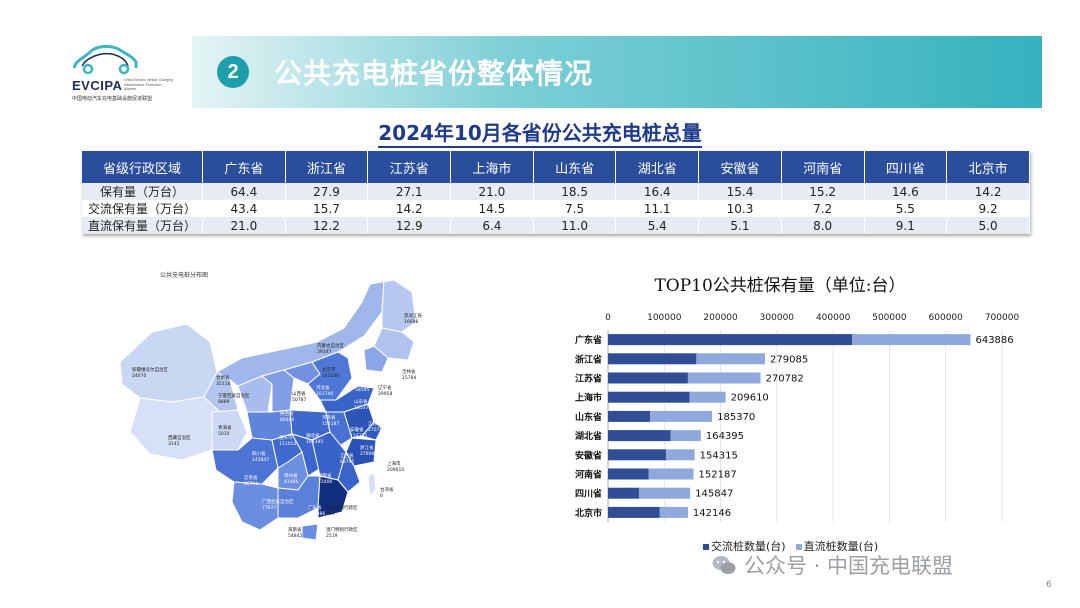 The image size is (1080, 608). What do you see at coordinates (362, 387) in the screenshot?
I see `map-label-tianjin: 天津市 58595` at bounding box center [362, 387].